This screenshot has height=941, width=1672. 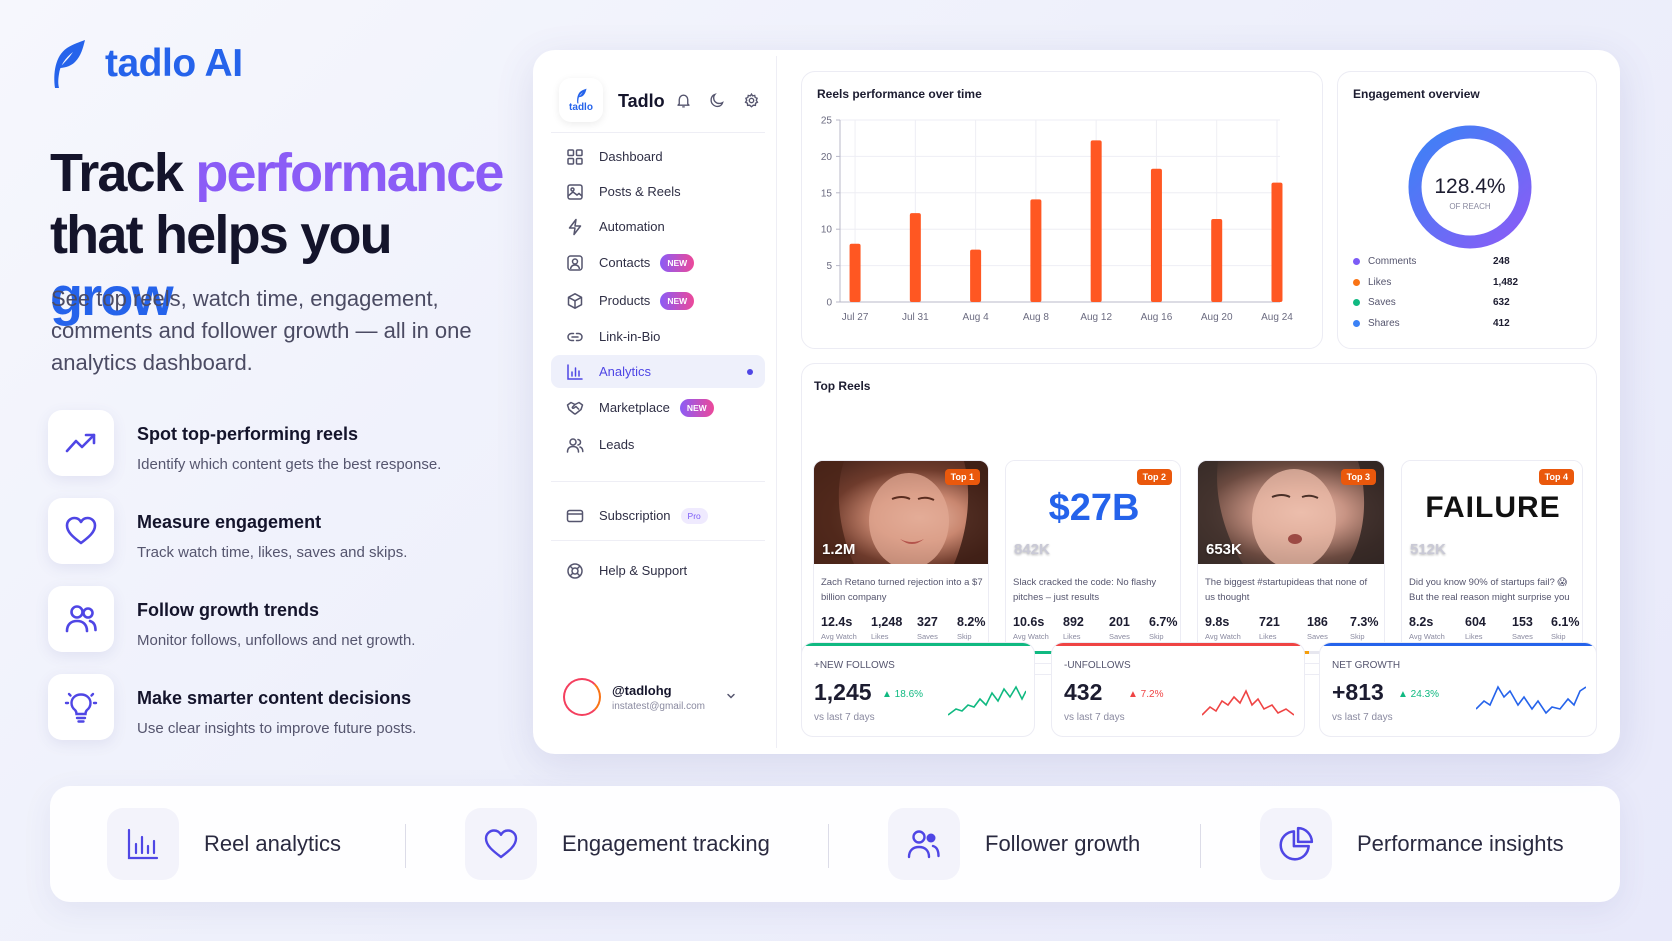 What do you see at coordinates (987, 700) in the screenshot?
I see `sparkline` at bounding box center [987, 700].